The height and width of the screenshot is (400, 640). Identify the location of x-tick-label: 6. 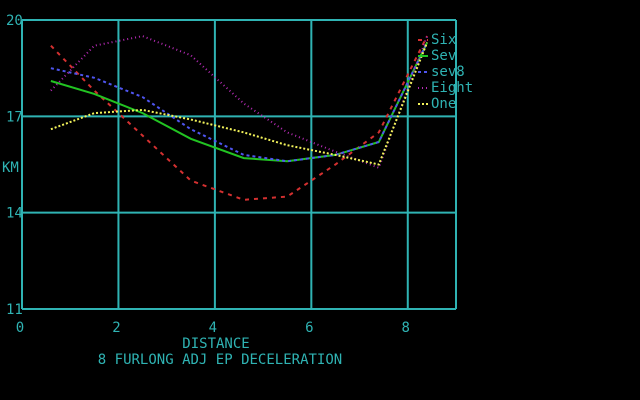
(309, 328).